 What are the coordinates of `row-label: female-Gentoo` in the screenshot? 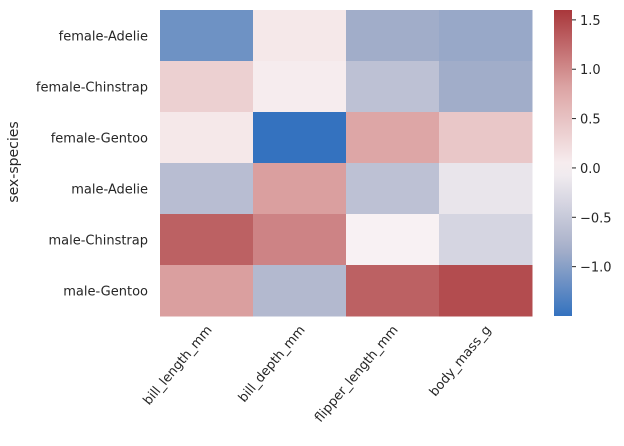 It's located at (99, 139).